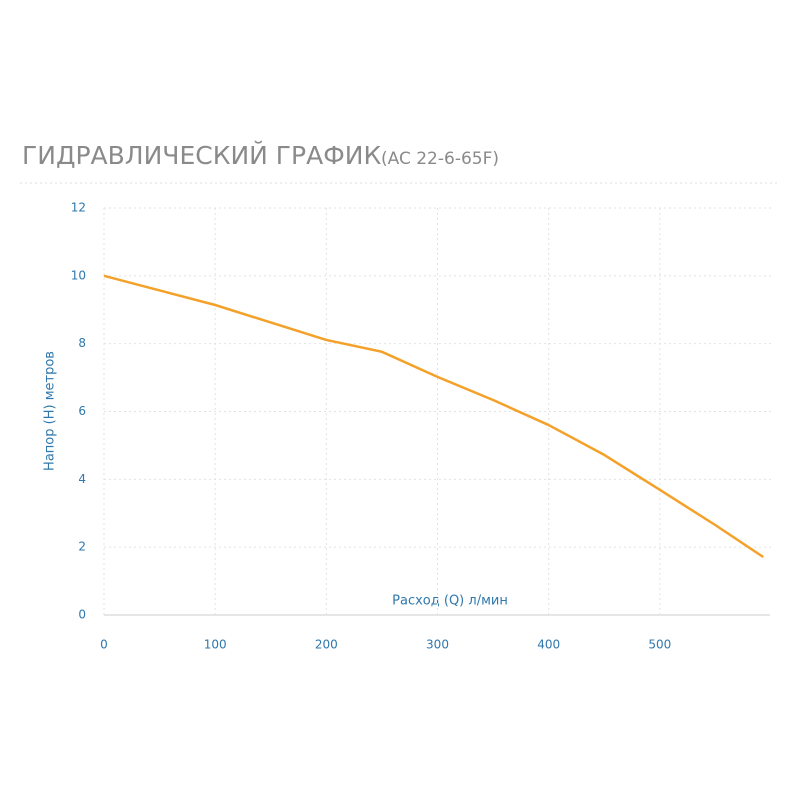 The height and width of the screenshot is (800, 800). What do you see at coordinates (659, 645) in the screenshot?
I see `x-tick-label: 500` at bounding box center [659, 645].